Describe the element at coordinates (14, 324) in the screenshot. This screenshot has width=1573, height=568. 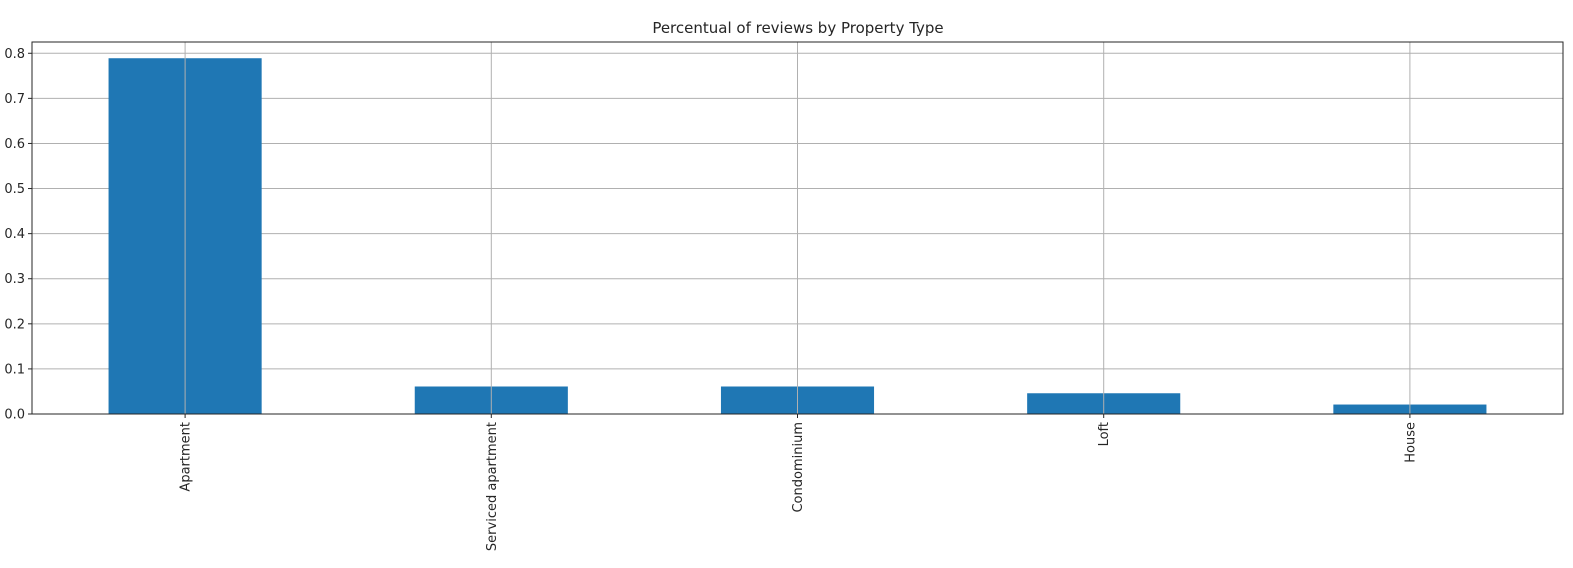
I see `y-tick-label: 0.2` at that location.